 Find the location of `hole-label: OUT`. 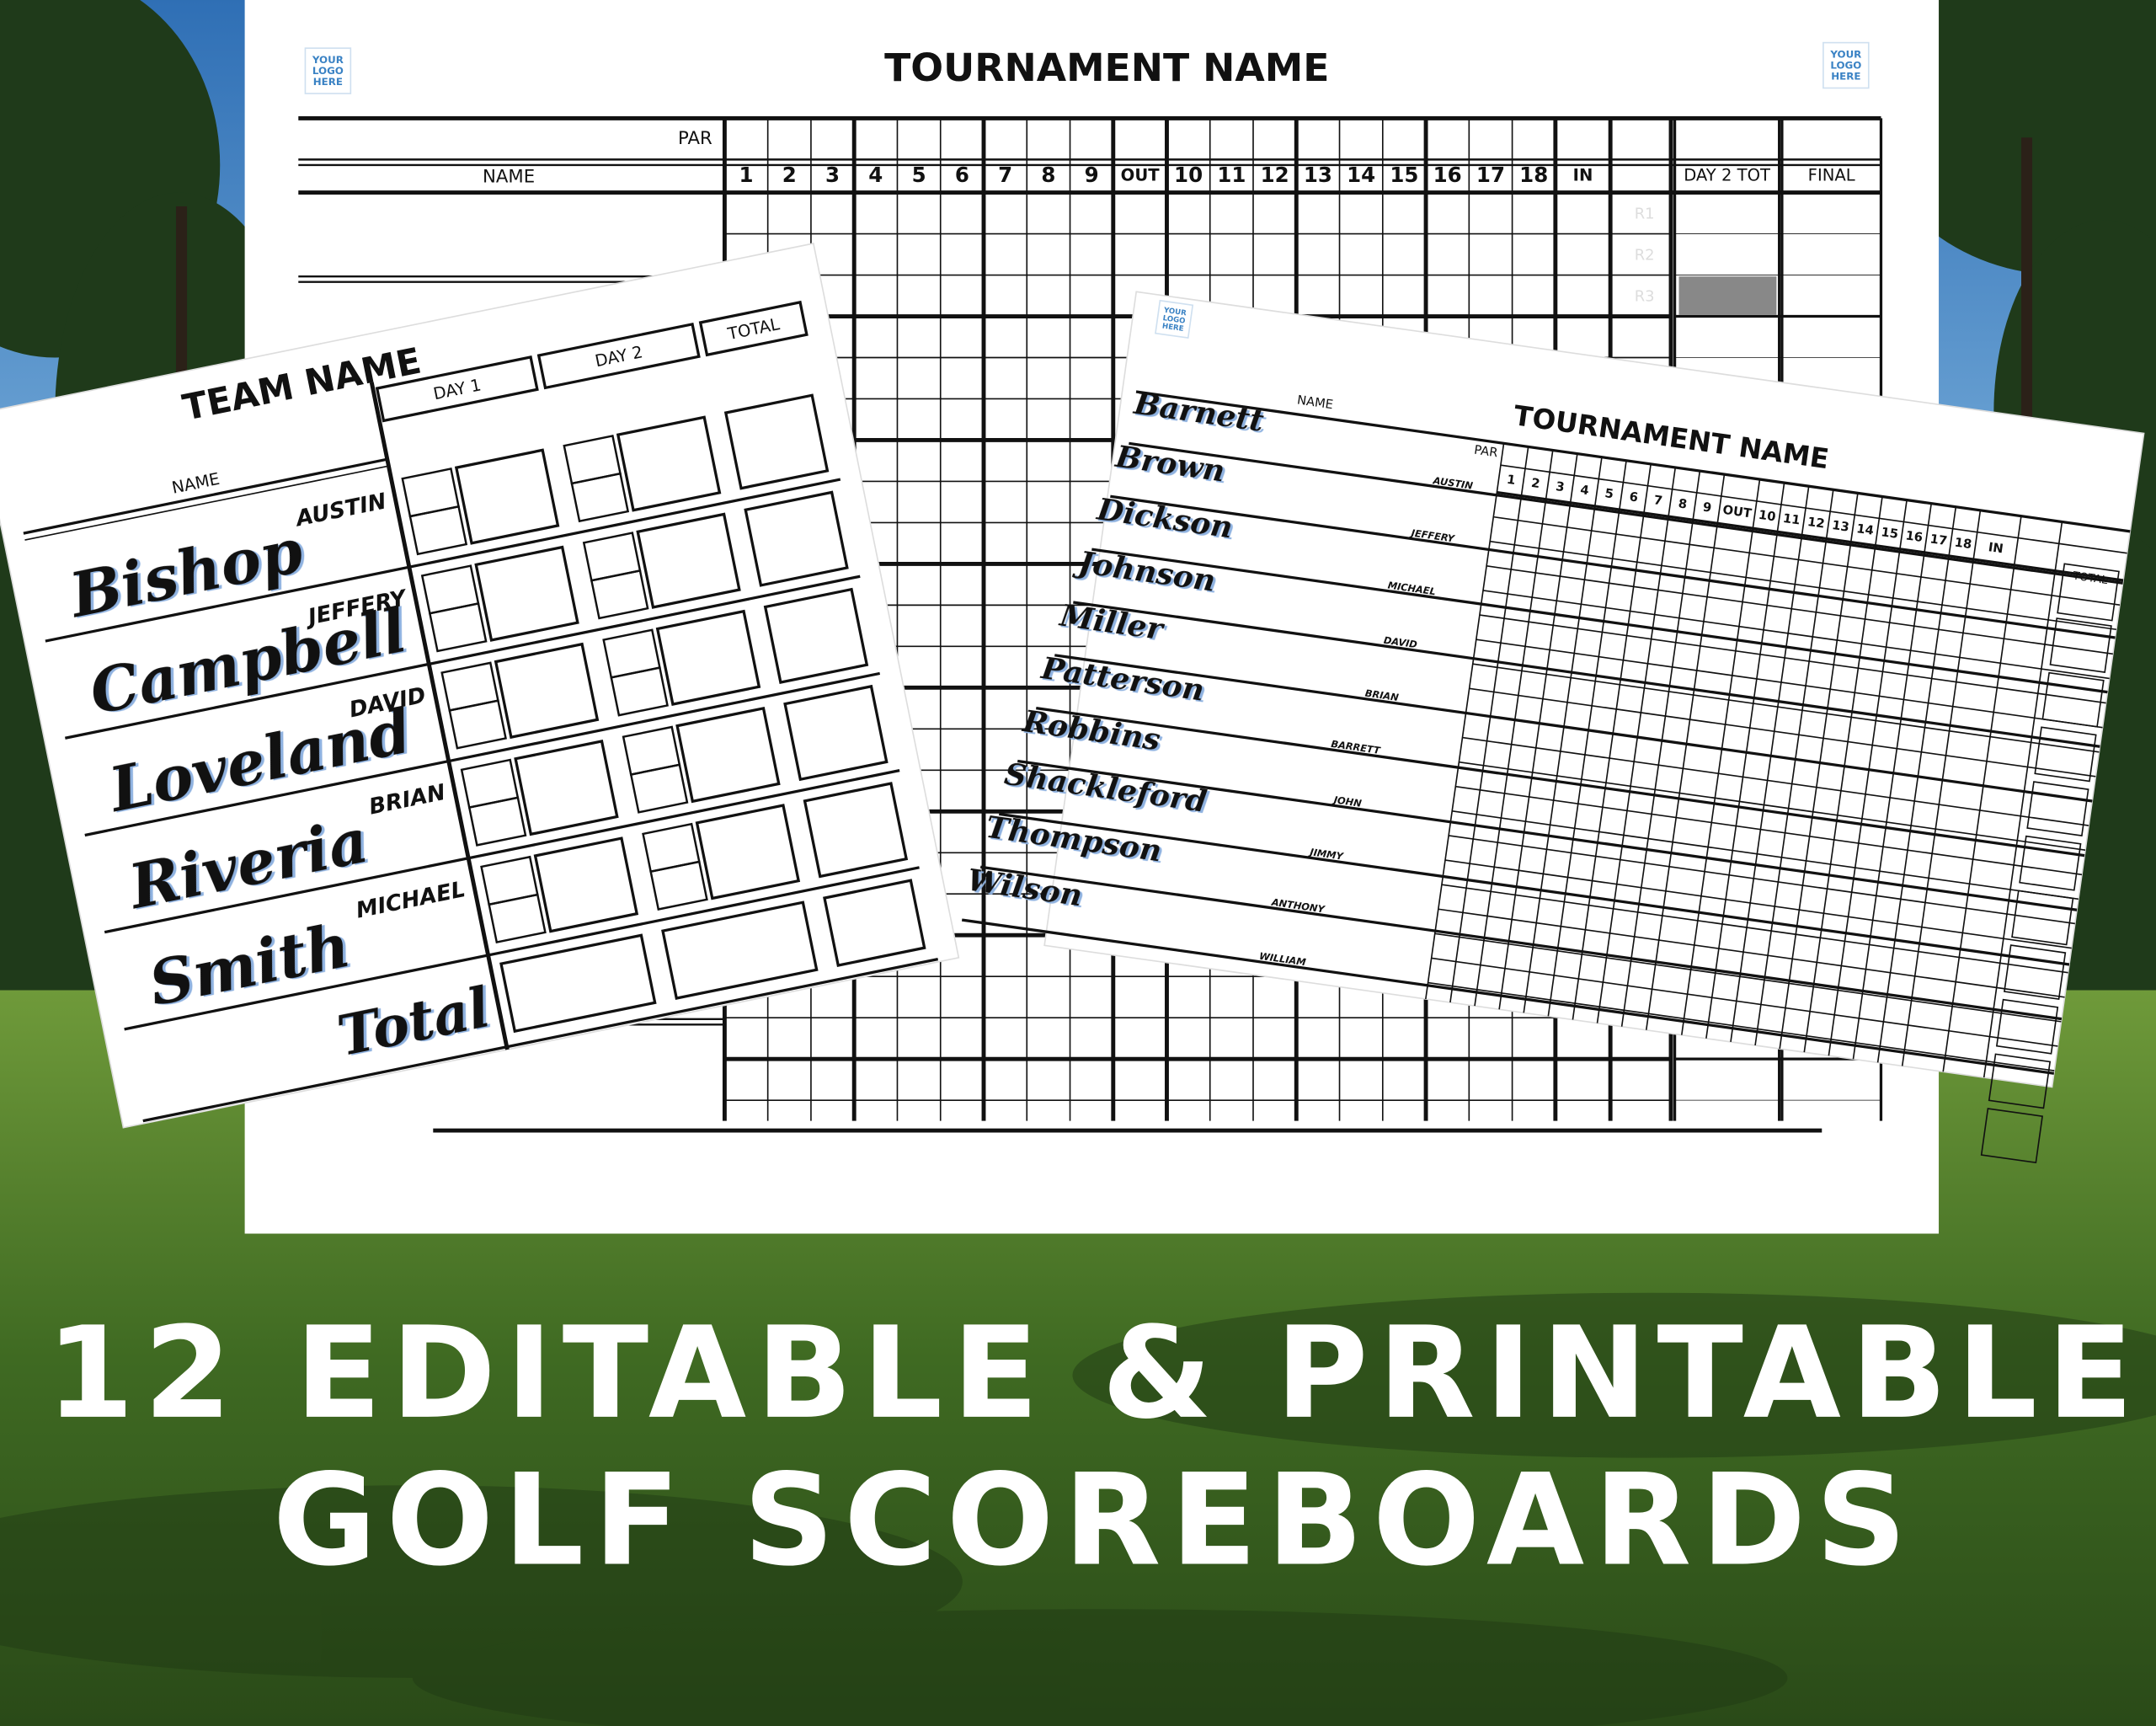

hole-label: OUT is located at coordinates (1141, 174).